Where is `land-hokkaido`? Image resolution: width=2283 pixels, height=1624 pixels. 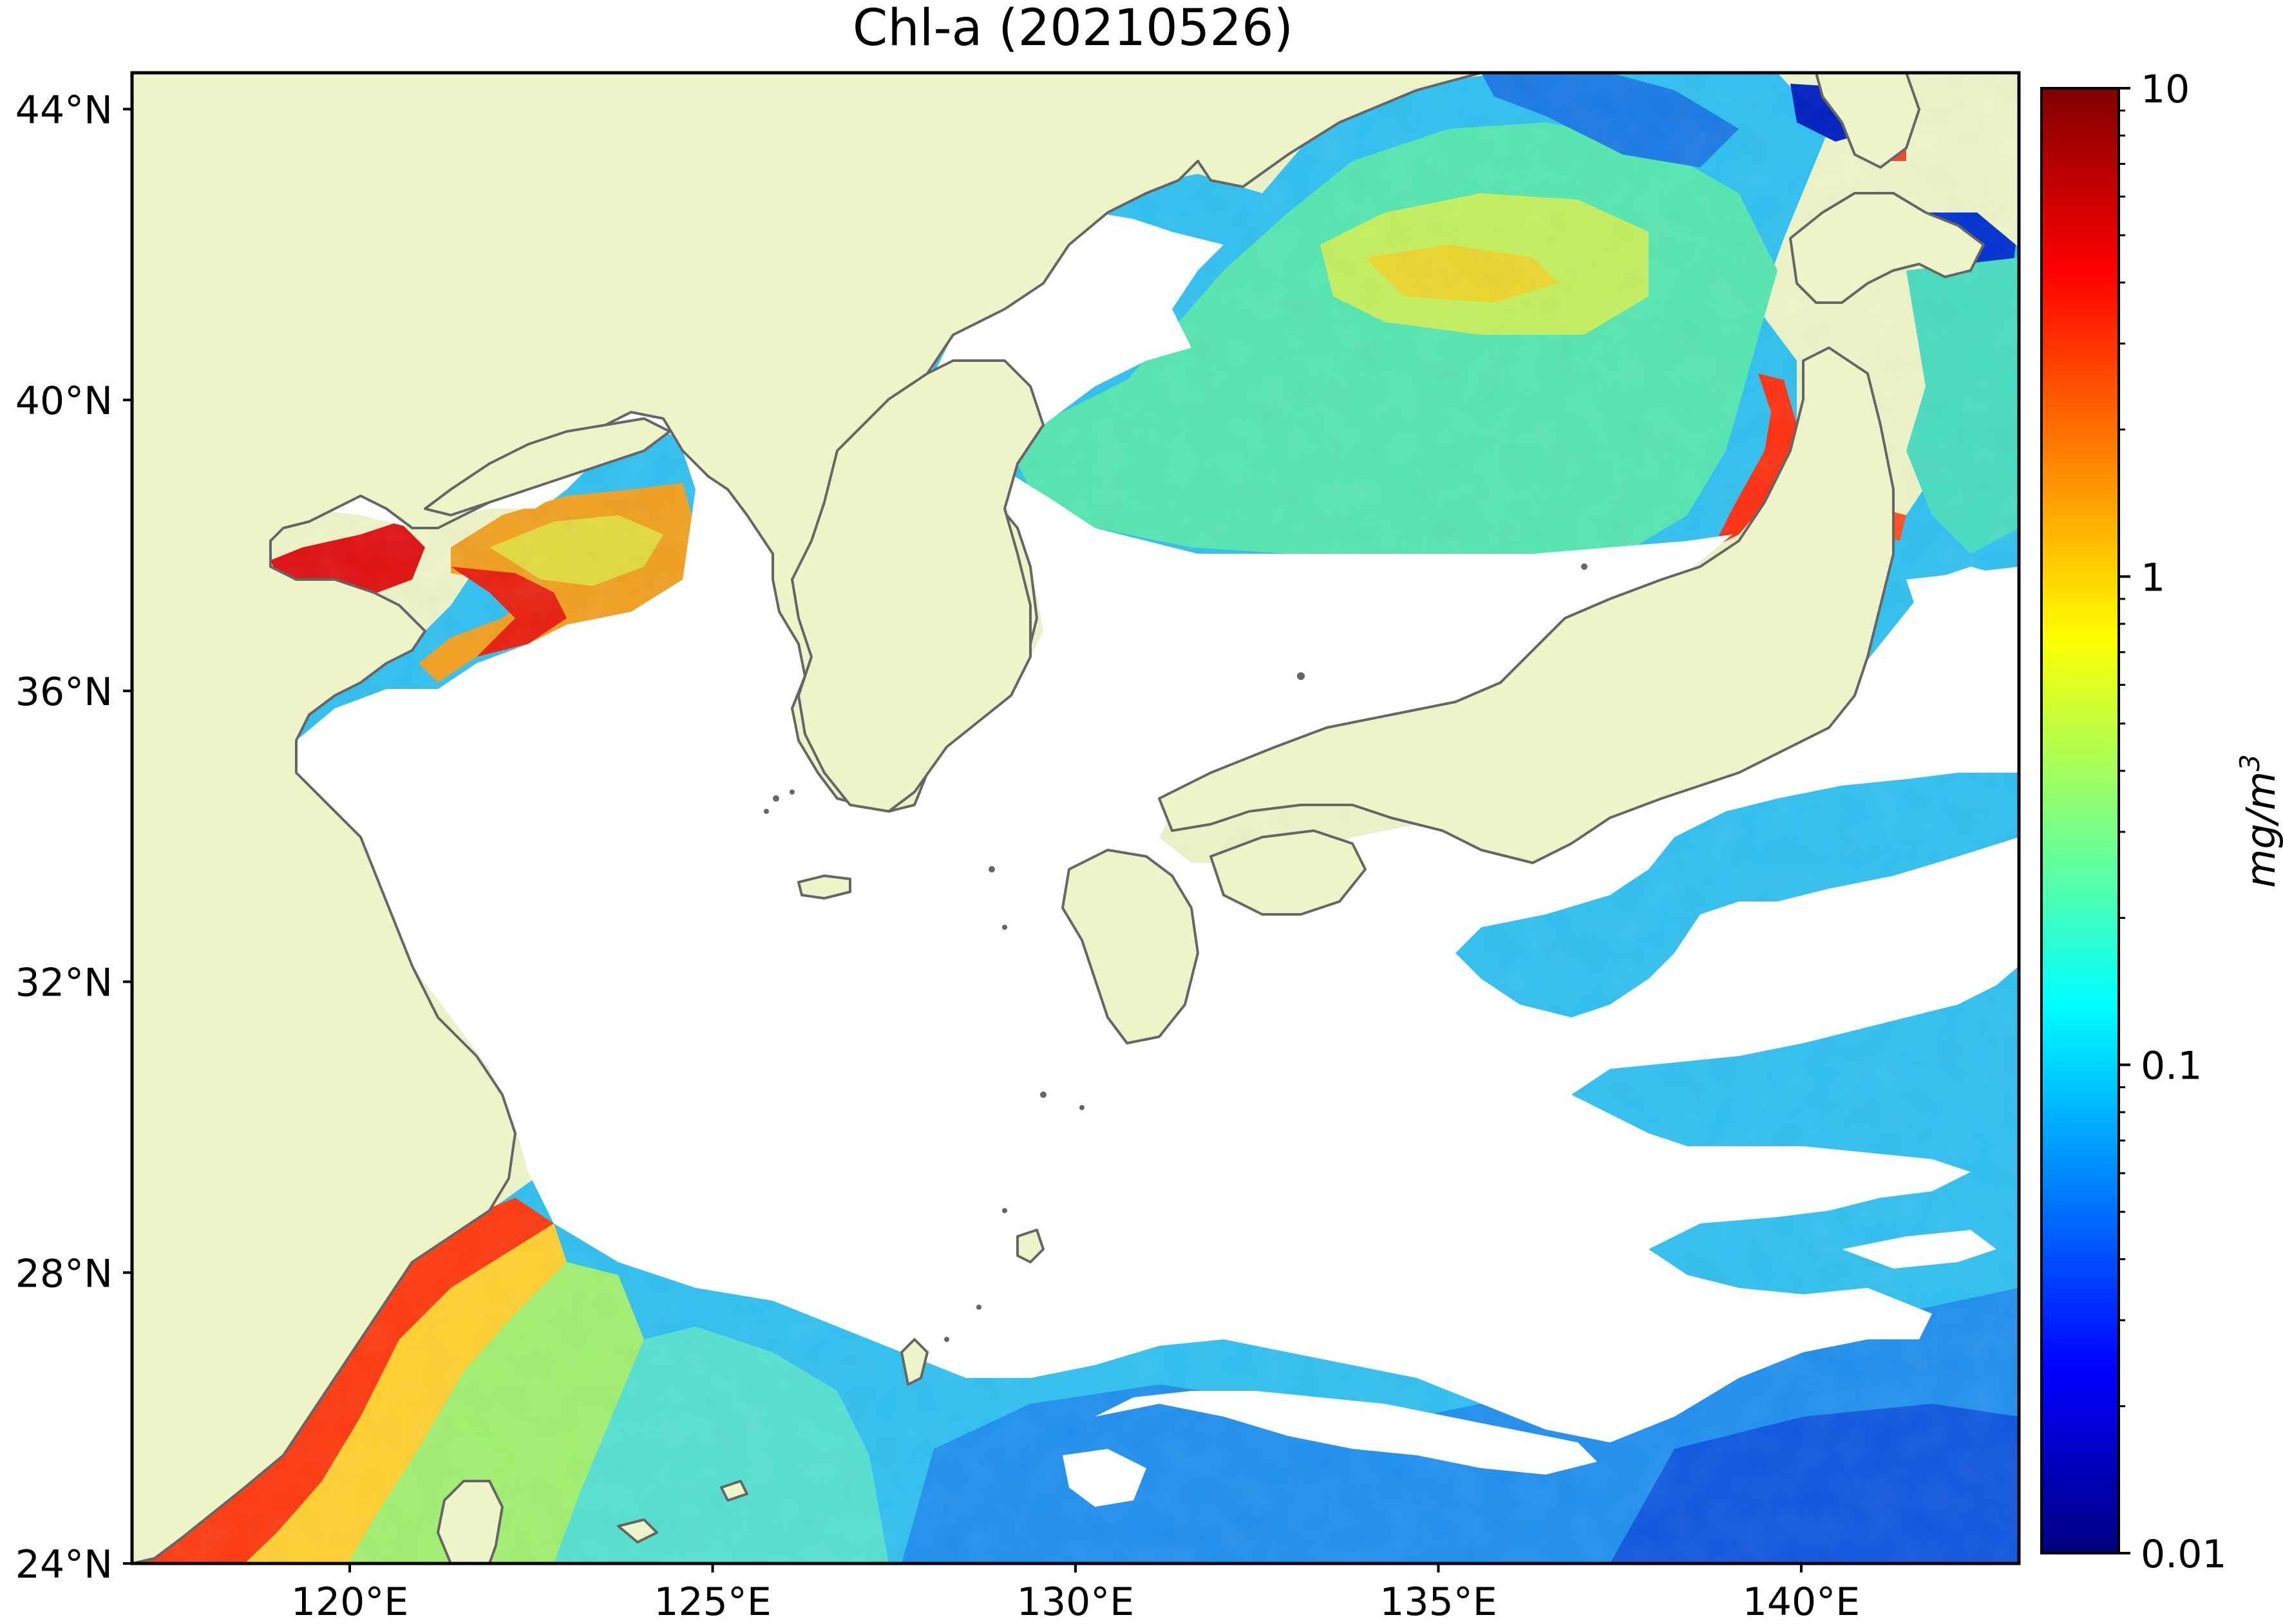
land-hokkaido is located at coordinates (1887, 248).